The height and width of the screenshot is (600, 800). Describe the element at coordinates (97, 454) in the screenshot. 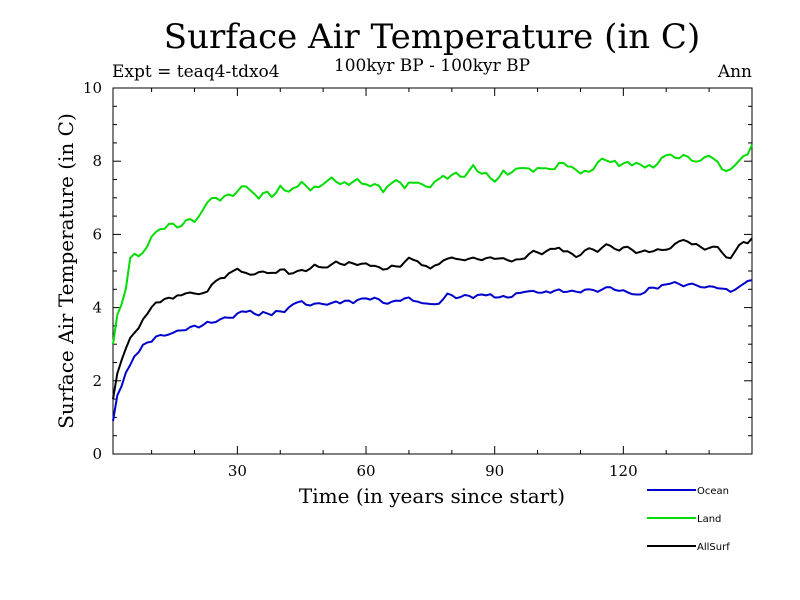

I see `y-tick-label: 0` at that location.